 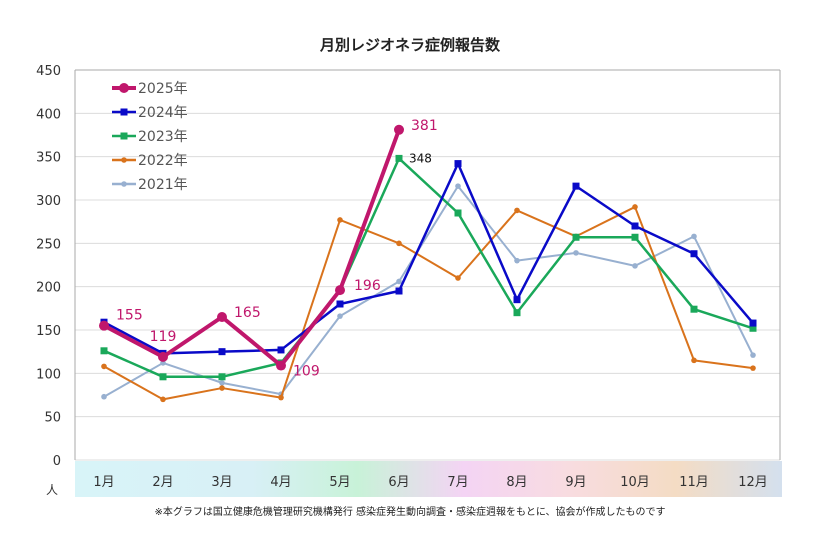 What do you see at coordinates (457, 482) in the screenshot?
I see `x-tick-label: 7月` at bounding box center [457, 482].